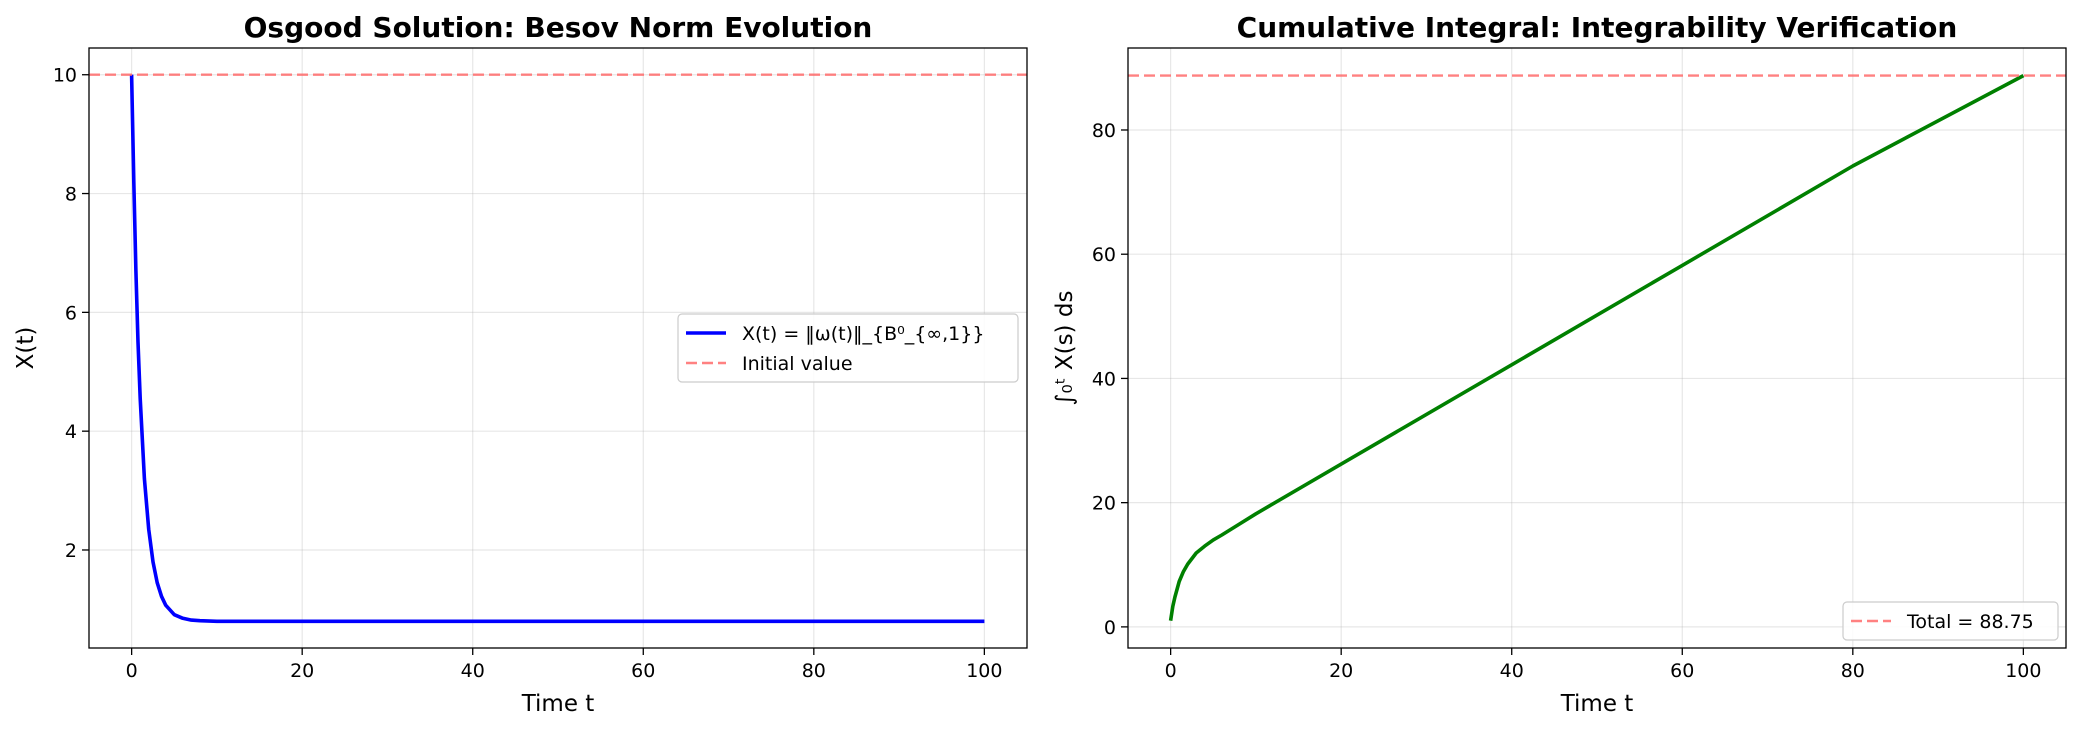  Describe the element at coordinates (1104, 379) in the screenshot. I see `y-tick-label: 40` at that location.